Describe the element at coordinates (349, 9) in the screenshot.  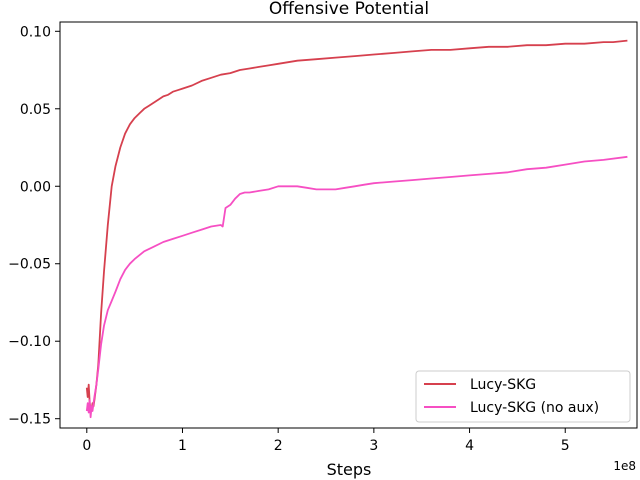
I see `chart-title: Offensive Potential` at that location.